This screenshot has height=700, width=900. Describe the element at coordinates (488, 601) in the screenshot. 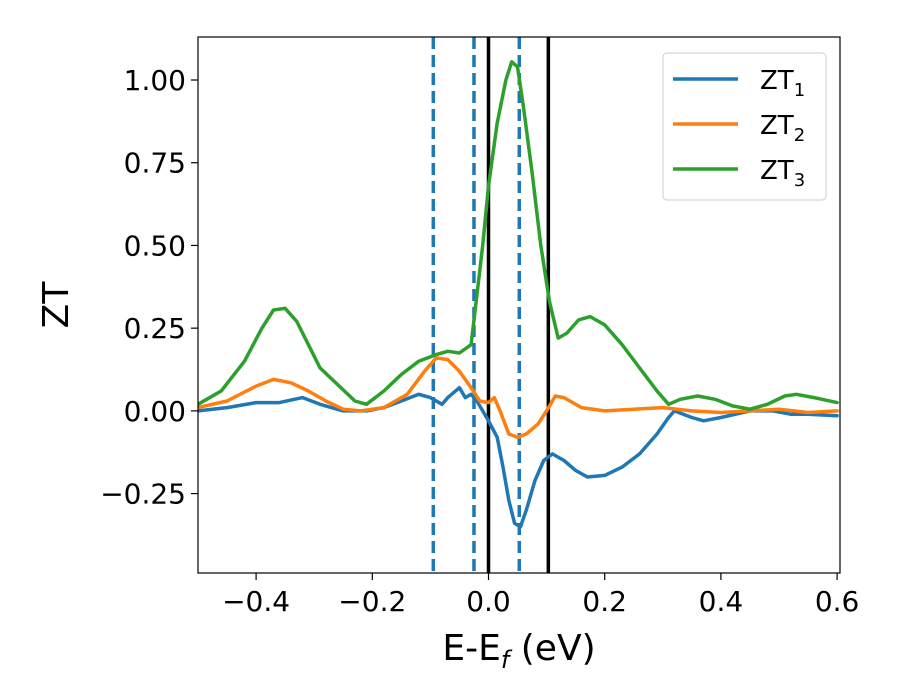

I see `x-tick-label: 0.0` at that location.